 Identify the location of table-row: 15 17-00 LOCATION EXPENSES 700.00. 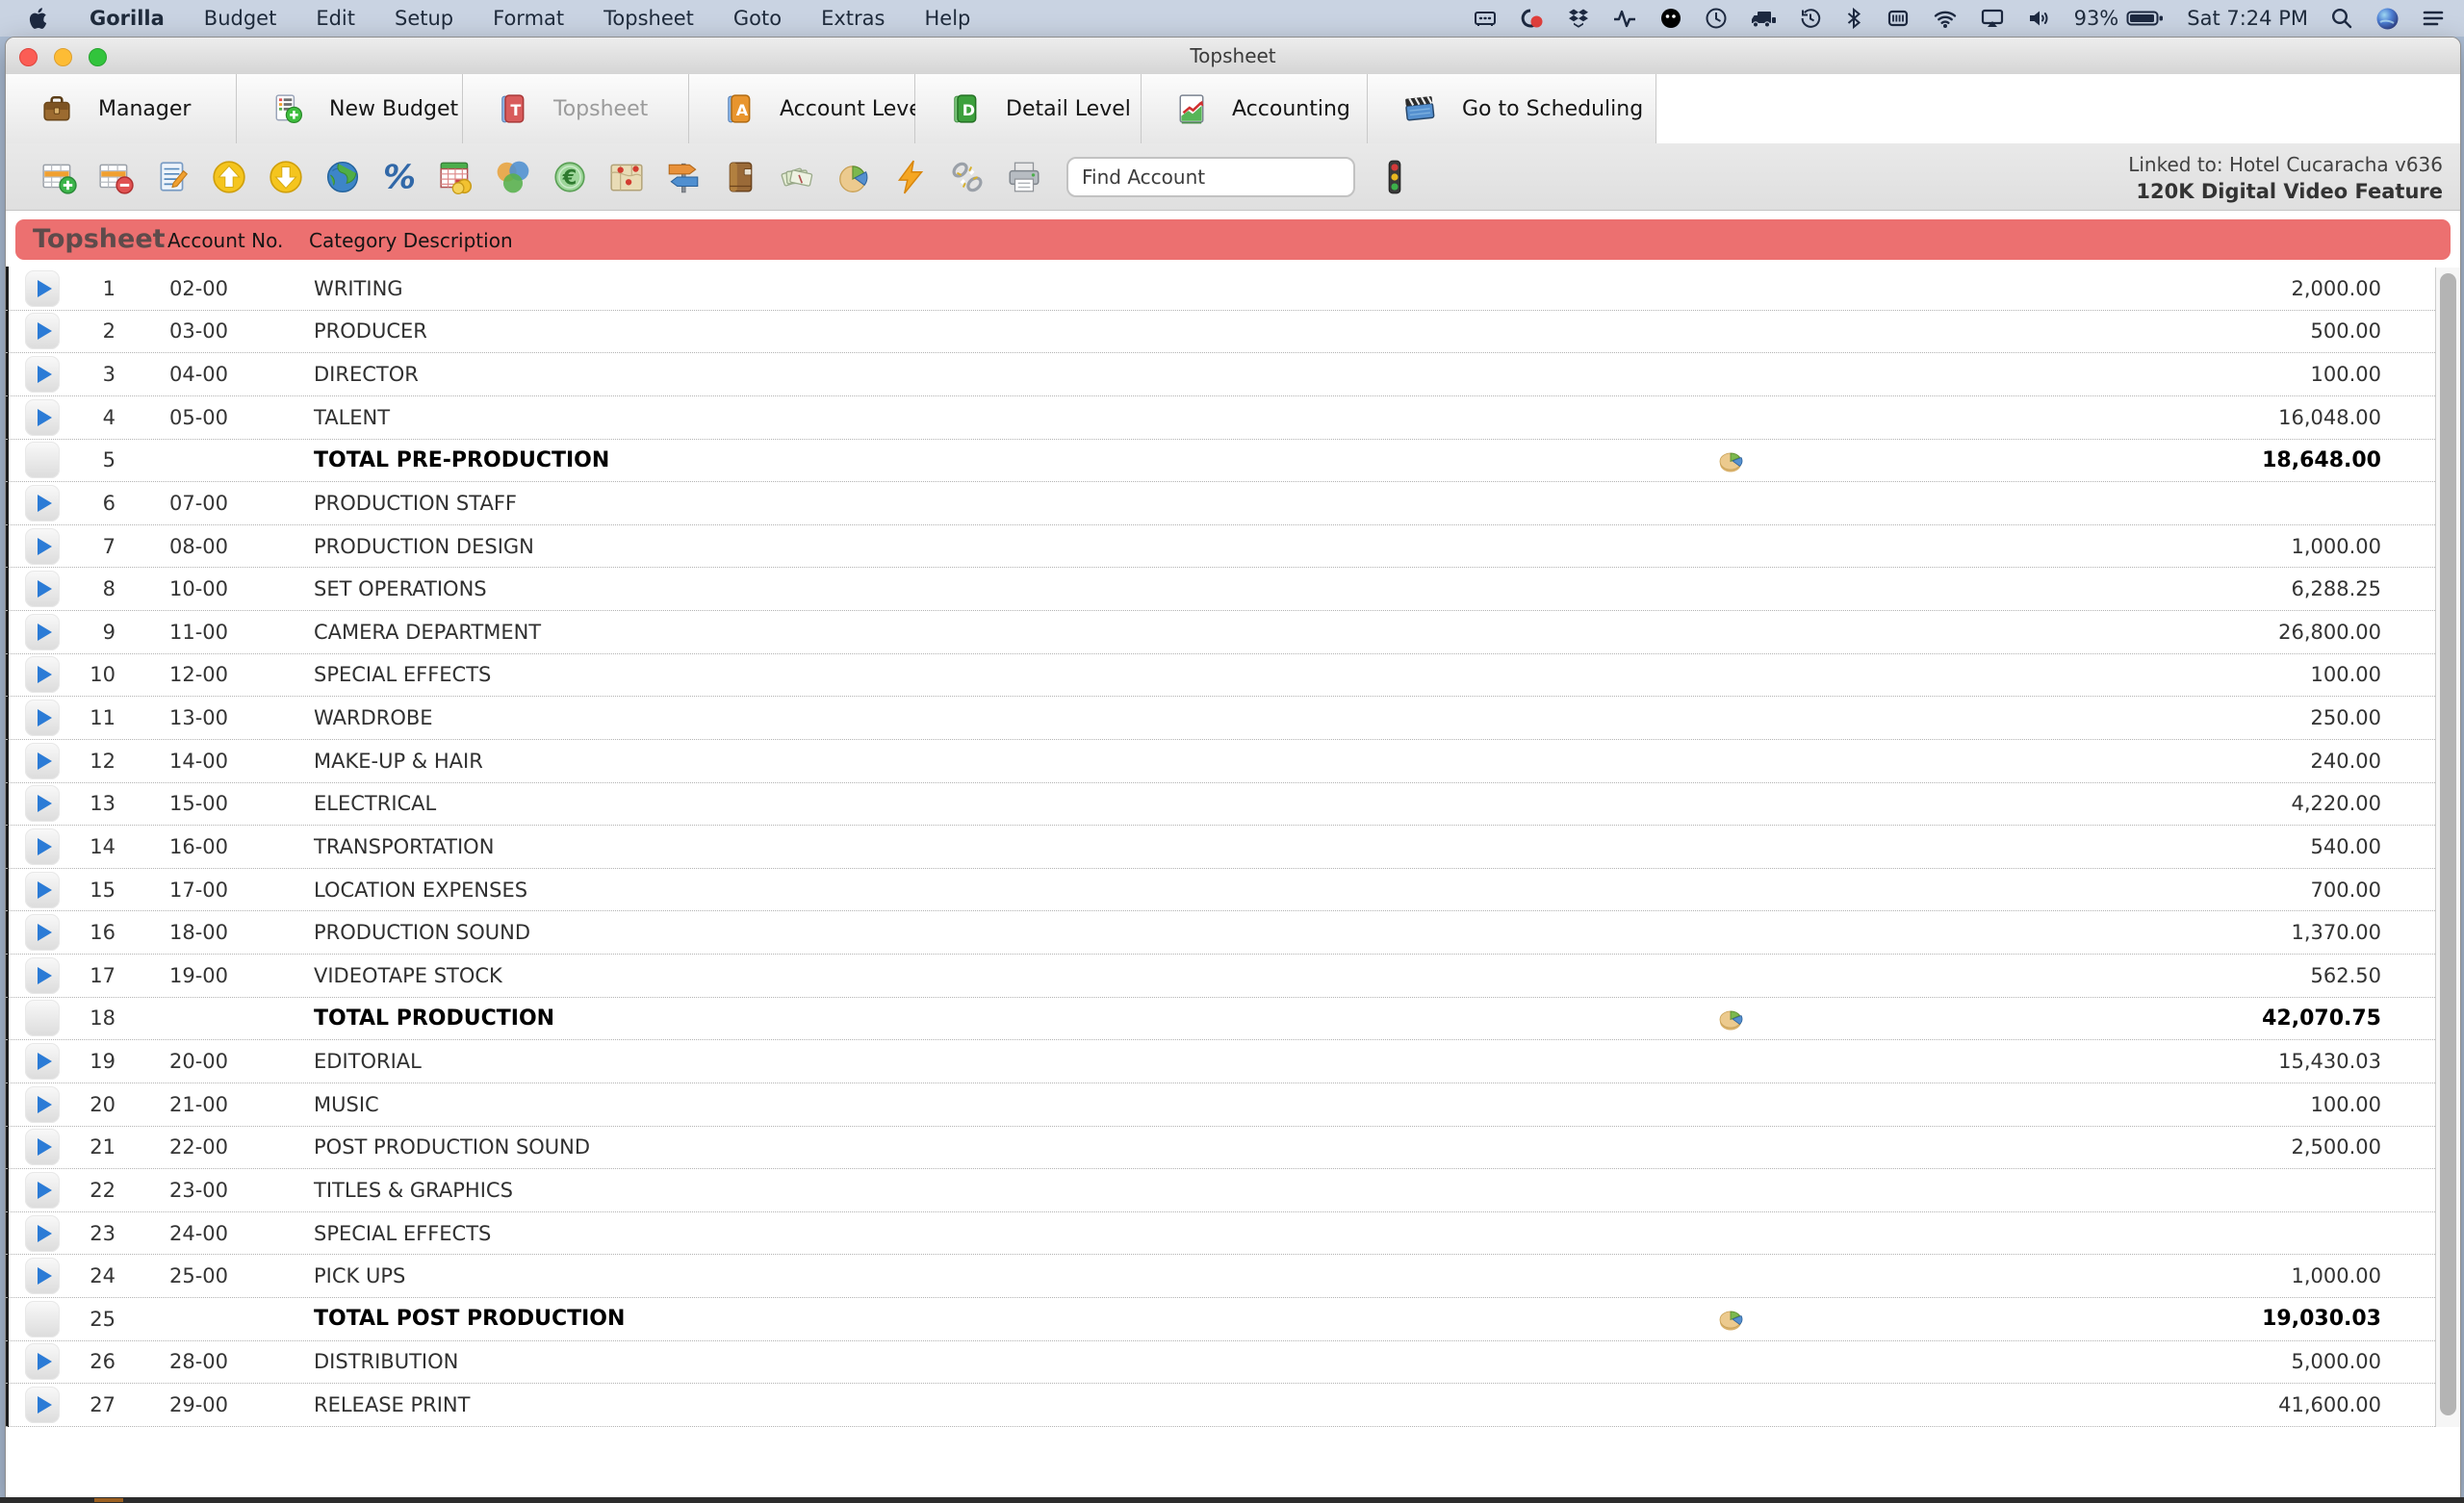
(1233, 890).